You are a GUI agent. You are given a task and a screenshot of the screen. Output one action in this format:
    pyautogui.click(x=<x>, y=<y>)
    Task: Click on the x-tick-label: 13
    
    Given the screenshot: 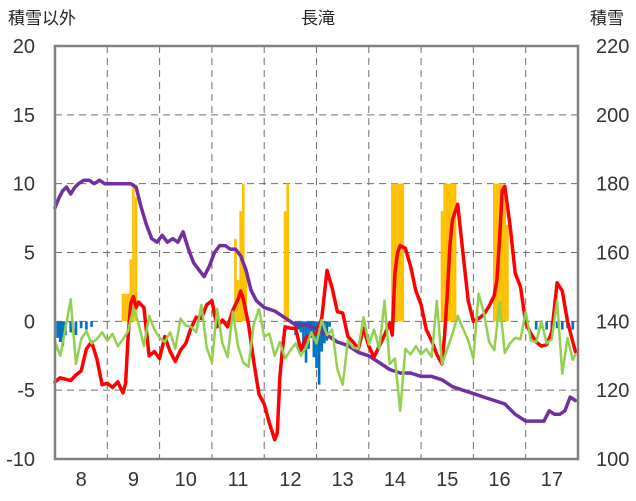 What is the action you would take?
    pyautogui.click(x=343, y=480)
    